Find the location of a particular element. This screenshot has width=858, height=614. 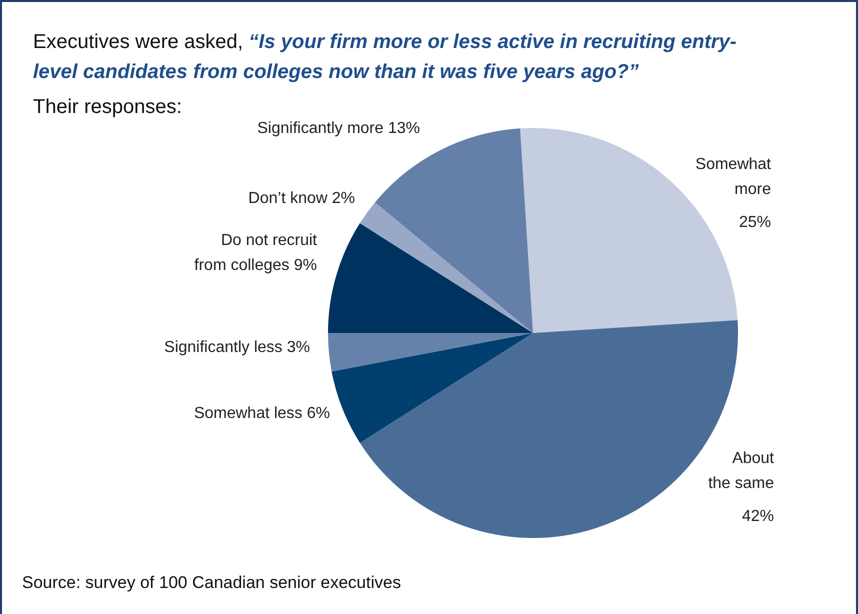

slice-label: Significantly less 3% is located at coordinates (237, 347).